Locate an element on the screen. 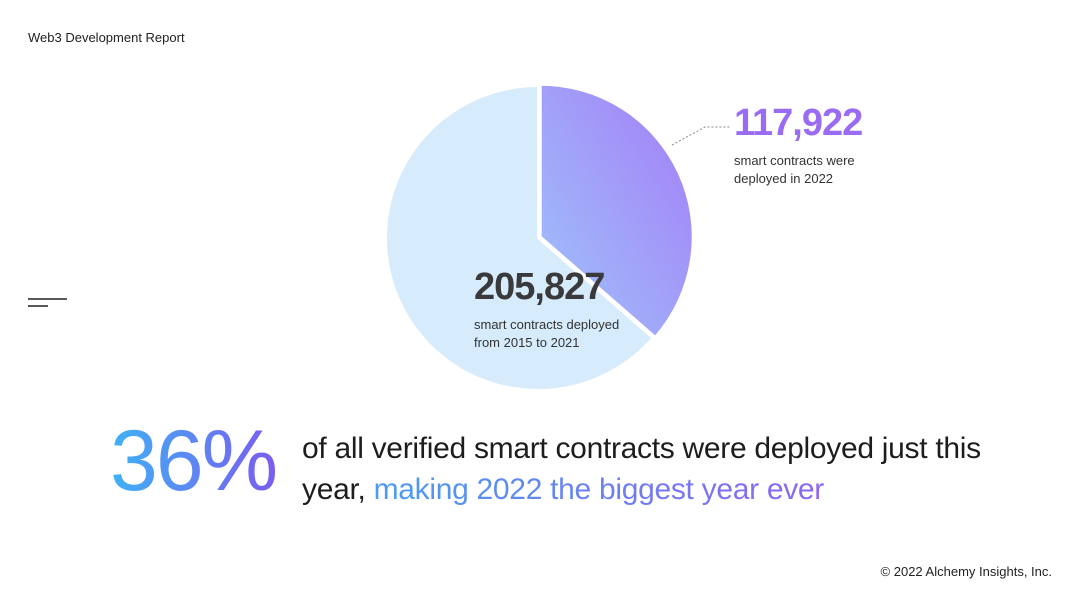 This screenshot has height=608, width=1080. category-label: smart contracts were deployed in 2022 is located at coordinates (794, 170).